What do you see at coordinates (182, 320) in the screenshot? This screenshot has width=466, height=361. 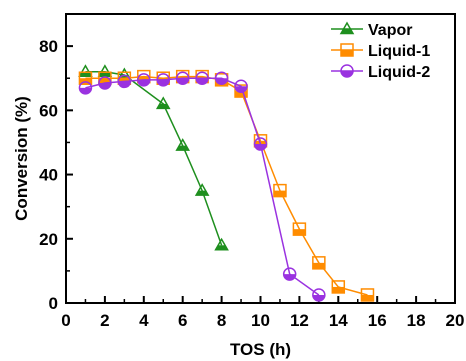 I see `x-tick-label: 6` at bounding box center [182, 320].